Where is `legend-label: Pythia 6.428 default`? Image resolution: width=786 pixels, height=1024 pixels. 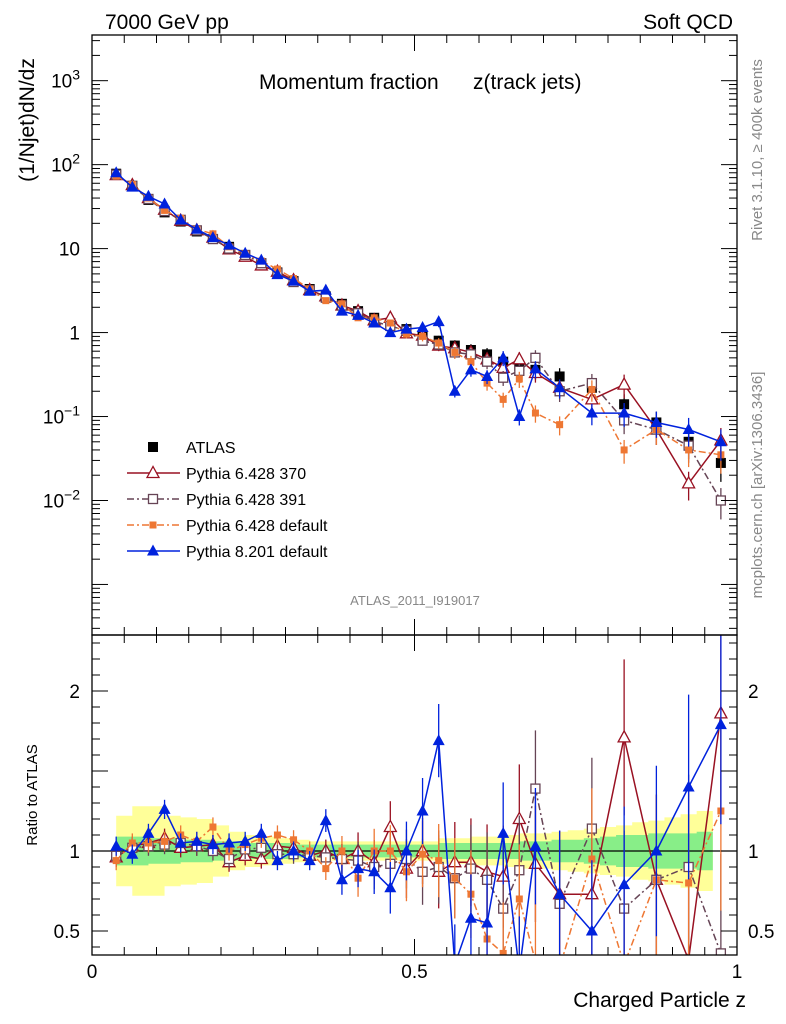
legend-label: Pythia 6.428 default is located at coordinates (257, 526).